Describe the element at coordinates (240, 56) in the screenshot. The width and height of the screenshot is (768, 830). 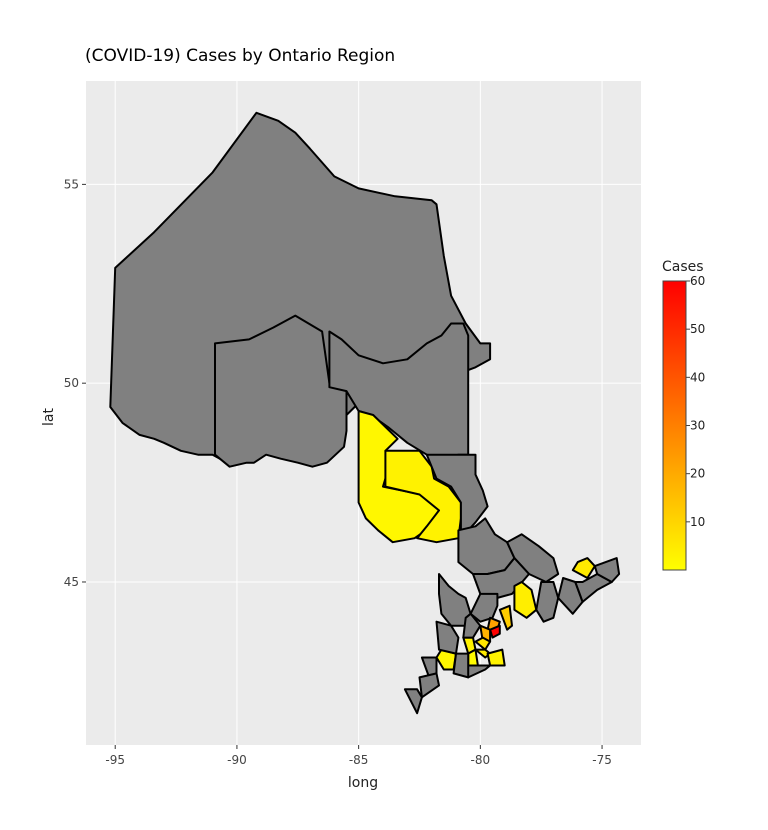
I see `chart-title: (COVID-19) Cases by Ontario Region` at that location.